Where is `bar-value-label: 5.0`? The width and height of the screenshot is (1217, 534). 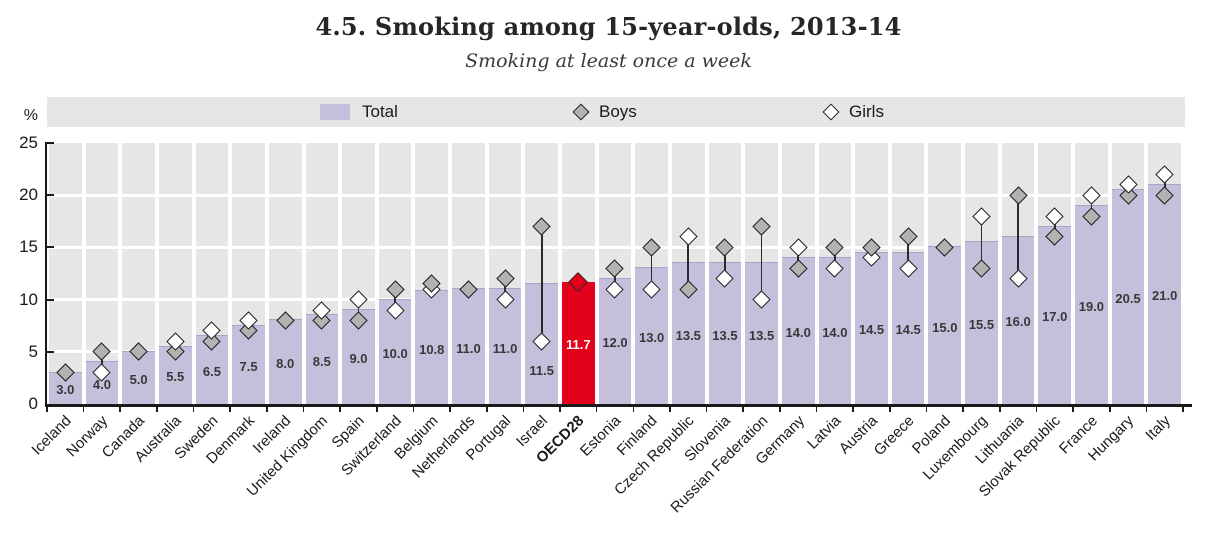 bar-value-label: 5.0 is located at coordinates (138, 379).